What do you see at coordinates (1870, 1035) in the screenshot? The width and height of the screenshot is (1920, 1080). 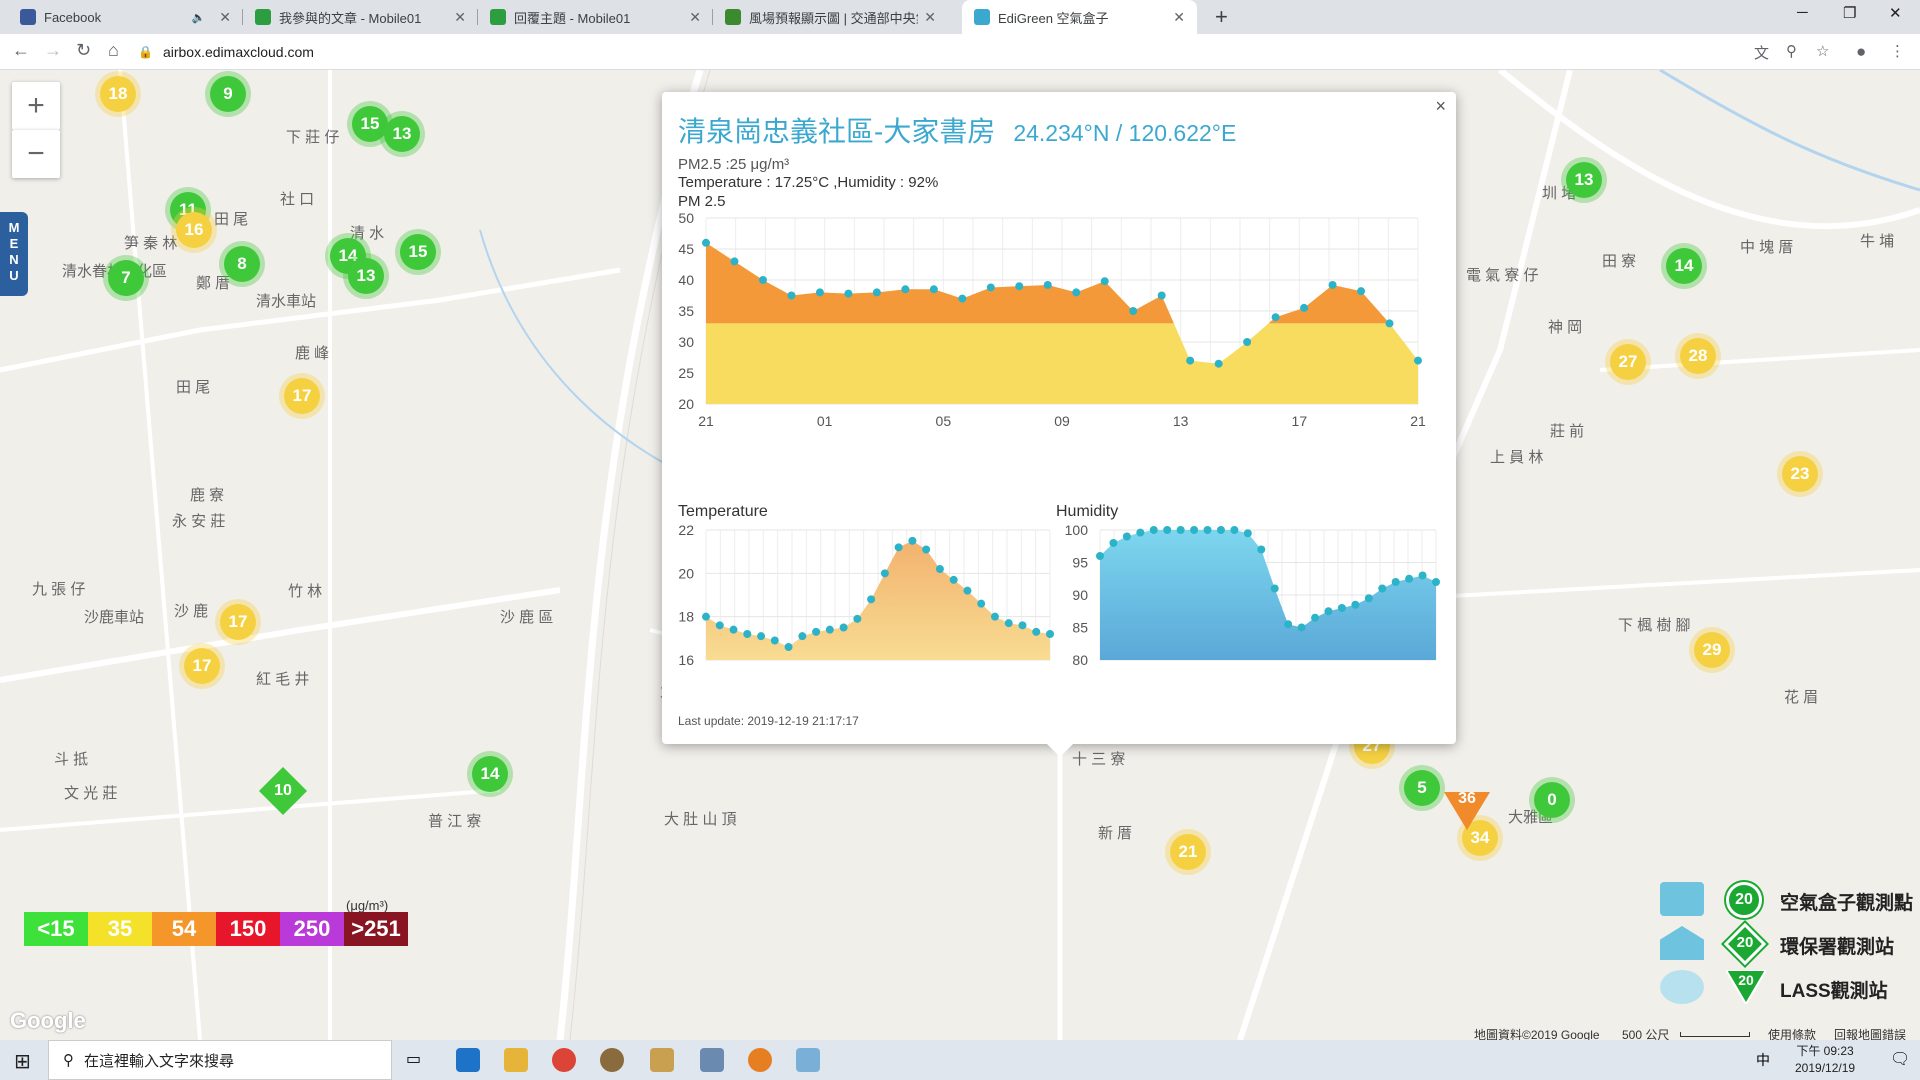 I see `report-error-link: 回報地圖錯誤` at bounding box center [1870, 1035].